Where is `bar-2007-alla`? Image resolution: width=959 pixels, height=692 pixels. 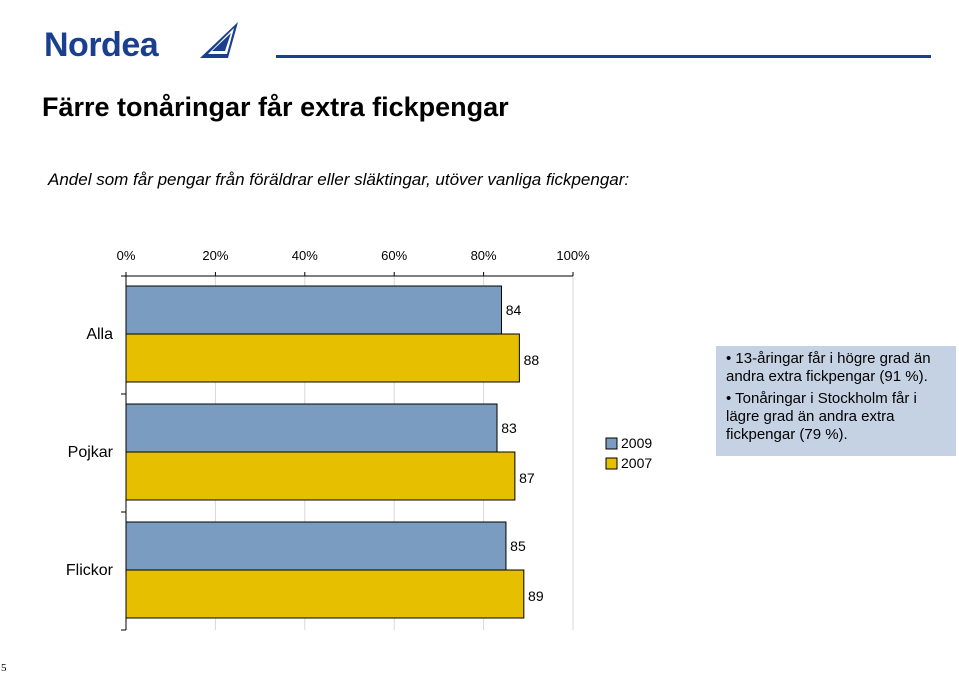 bar-2007-alla is located at coordinates (322, 358).